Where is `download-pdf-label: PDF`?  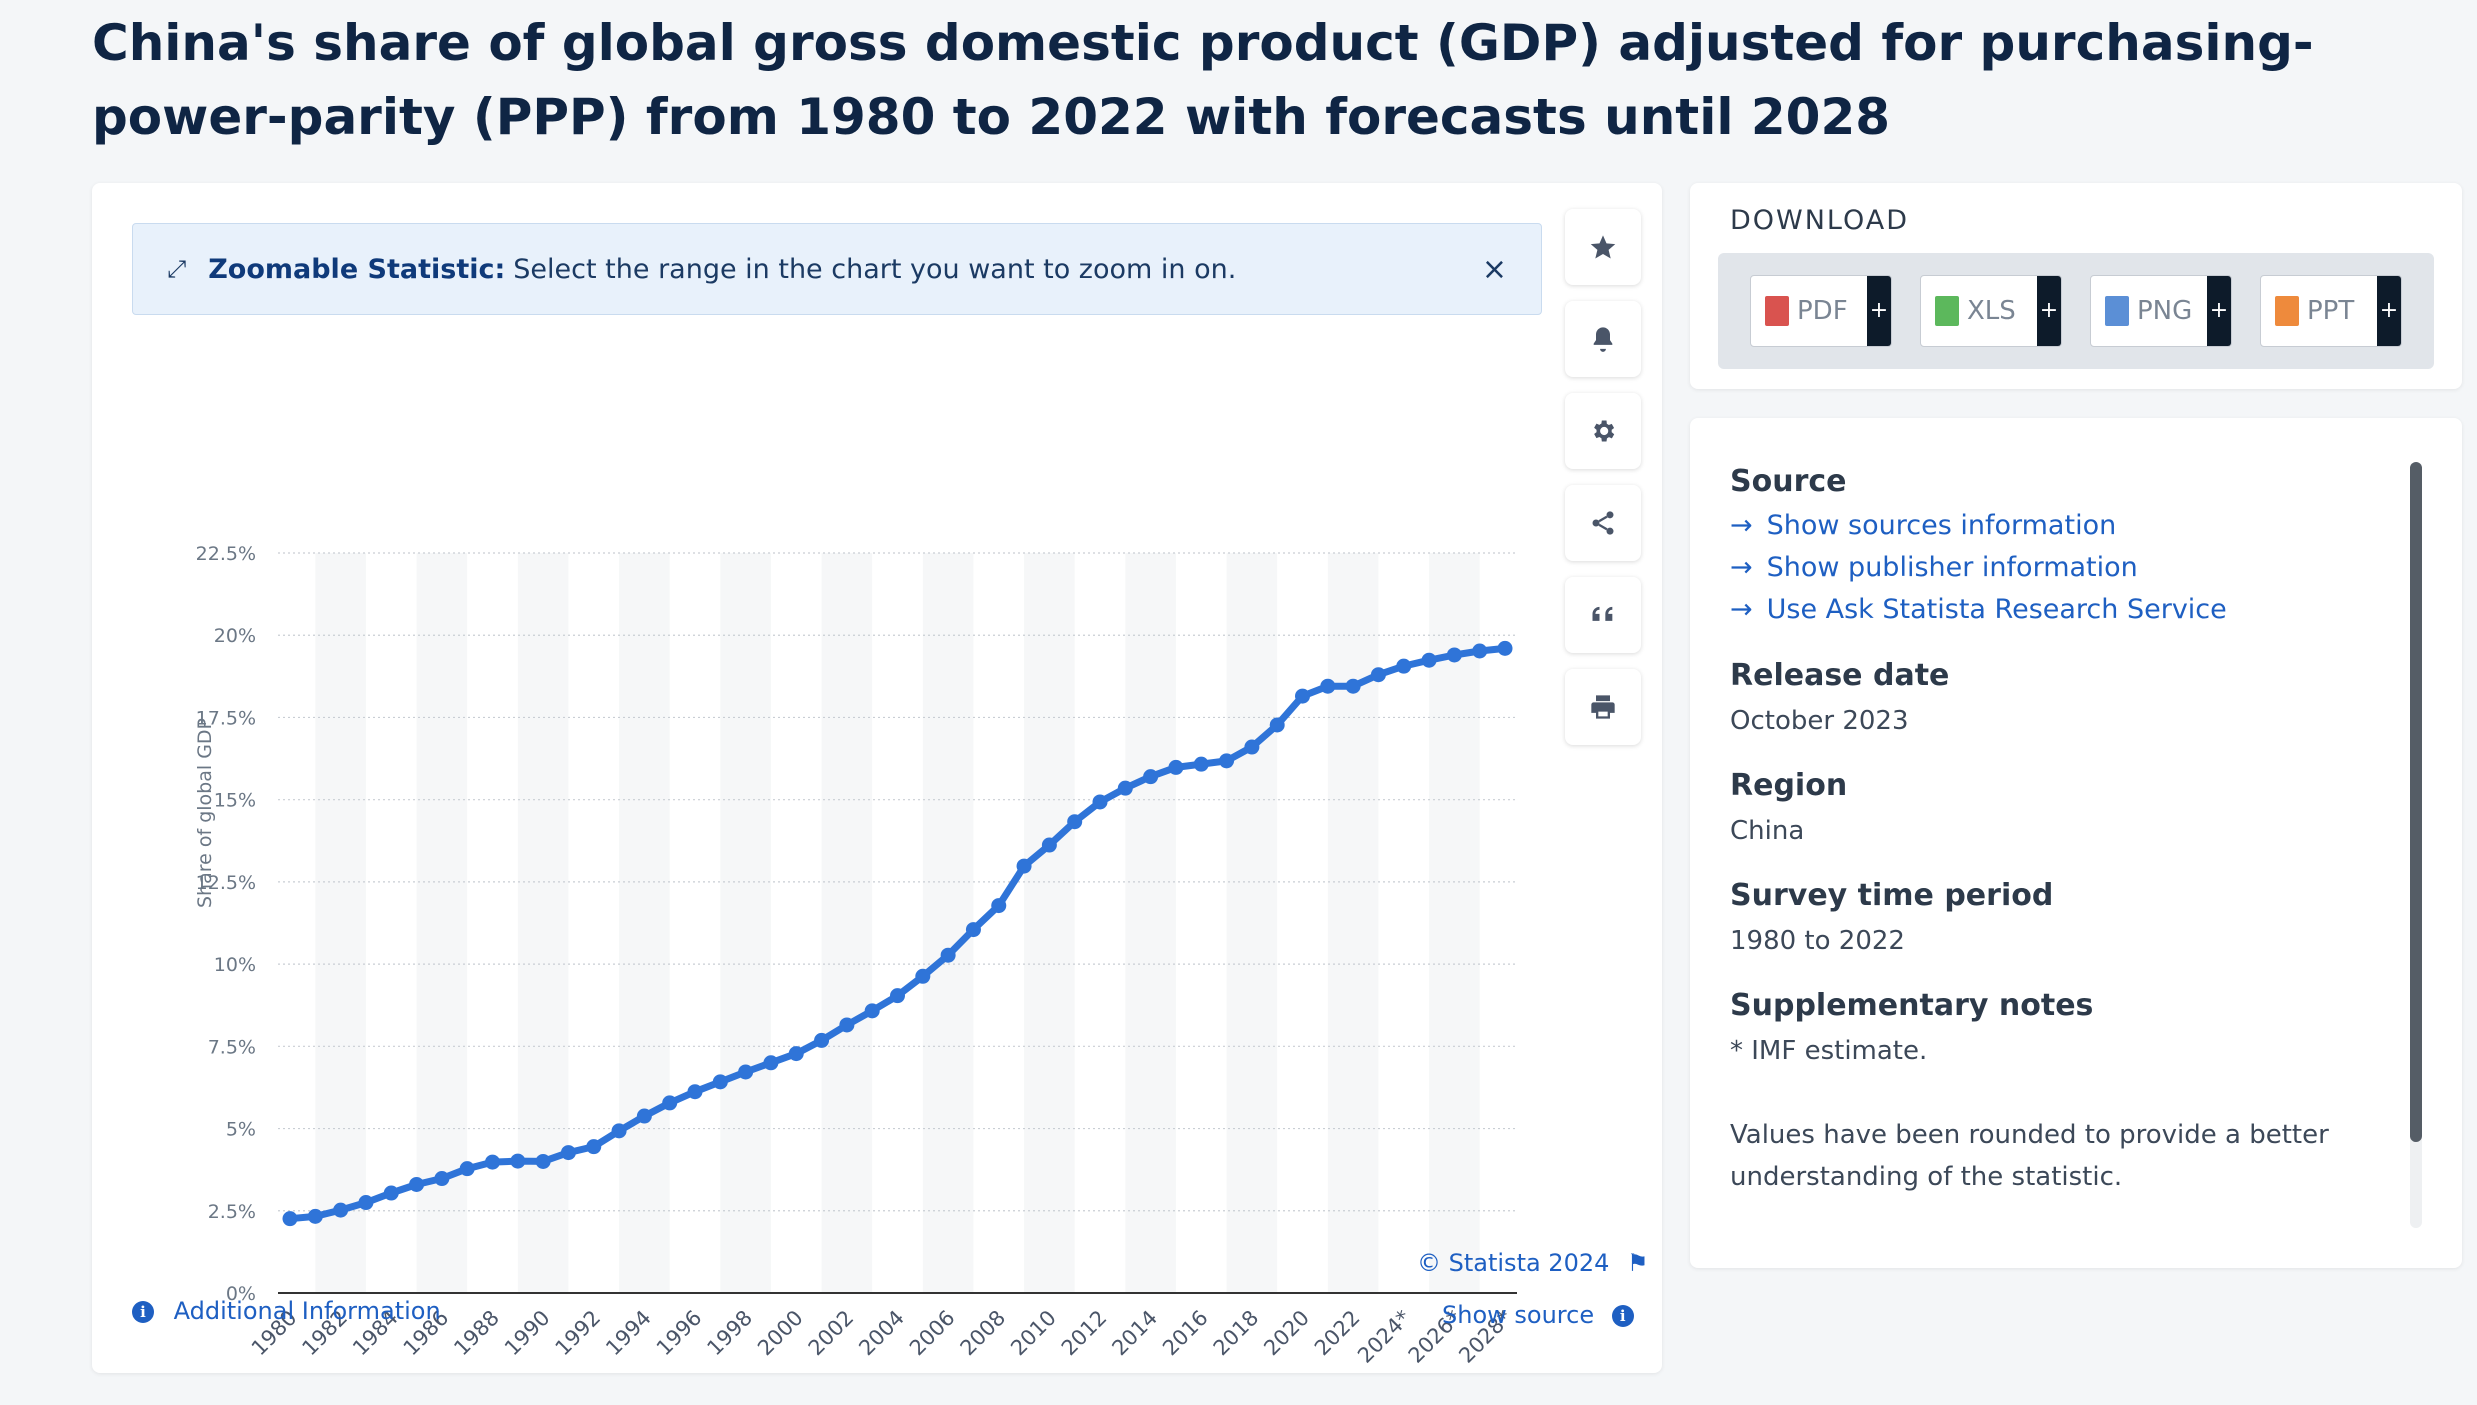
download-pdf-label: PDF is located at coordinates (1822, 311).